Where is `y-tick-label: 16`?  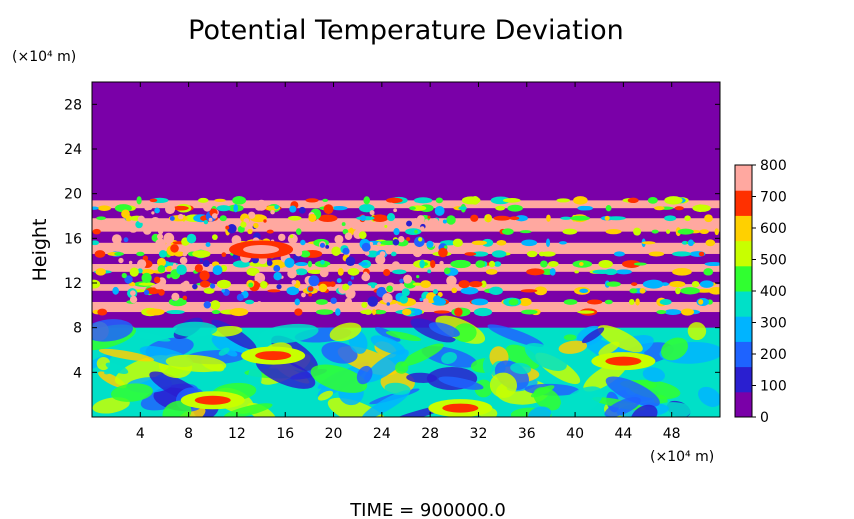 y-tick-label: 16 is located at coordinates (73, 239).